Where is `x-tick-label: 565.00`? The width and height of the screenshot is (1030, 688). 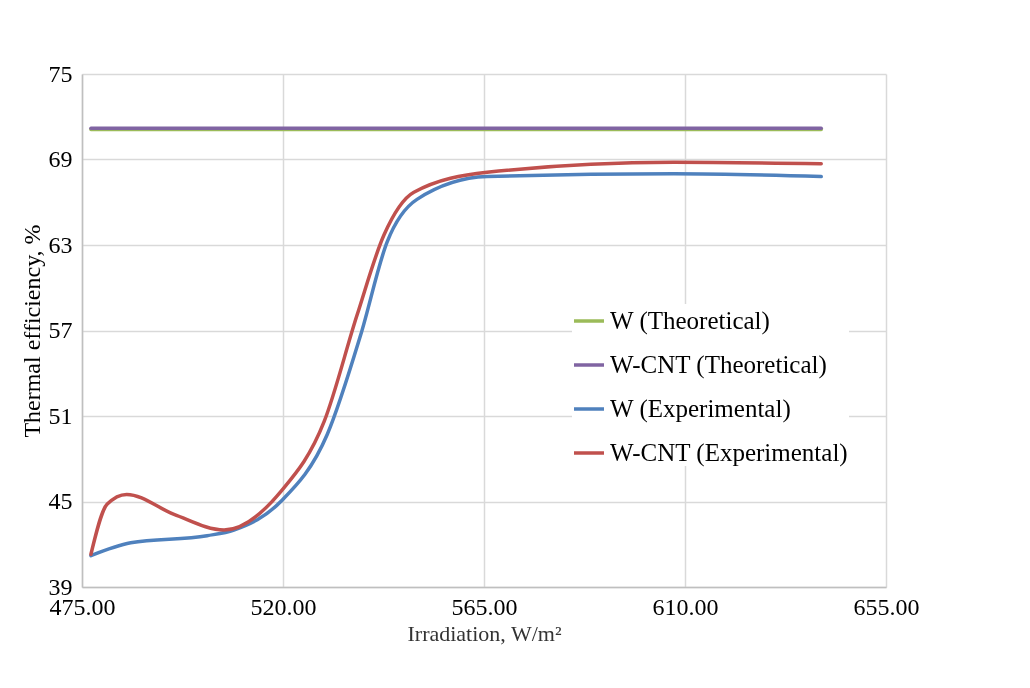 x-tick-label: 565.00 is located at coordinates (484, 606).